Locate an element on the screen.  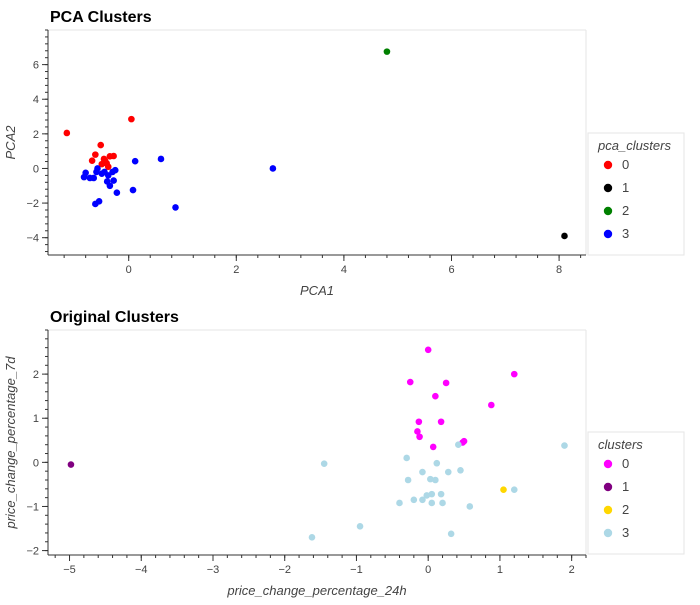
legend-title: pca_clusters is located at coordinates (634, 145).